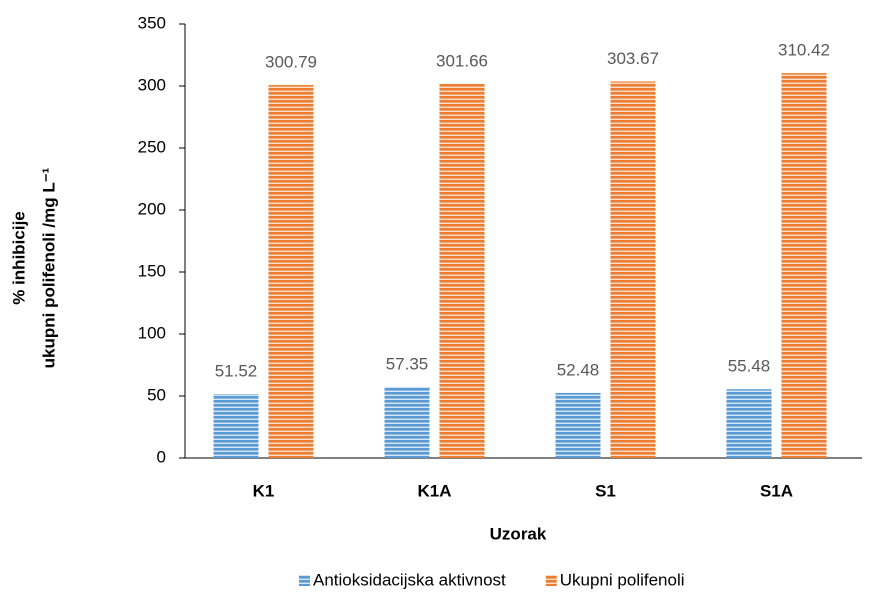 The image size is (872, 597). I want to click on x-tick-label: K1, so click(264, 490).